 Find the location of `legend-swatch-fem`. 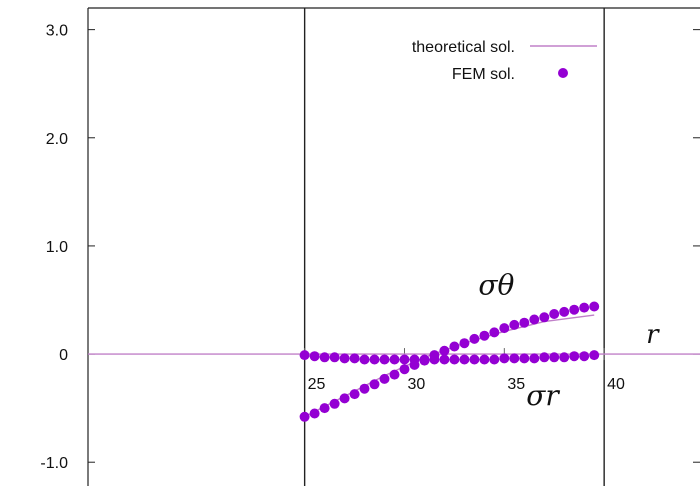

legend-swatch-fem is located at coordinates (563, 73).